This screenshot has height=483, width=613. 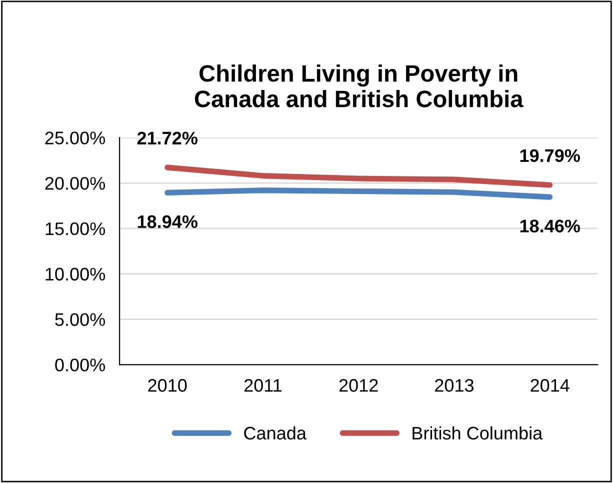 What do you see at coordinates (76, 274) in the screenshot?
I see `y-tick-label: 10.00%` at bounding box center [76, 274].